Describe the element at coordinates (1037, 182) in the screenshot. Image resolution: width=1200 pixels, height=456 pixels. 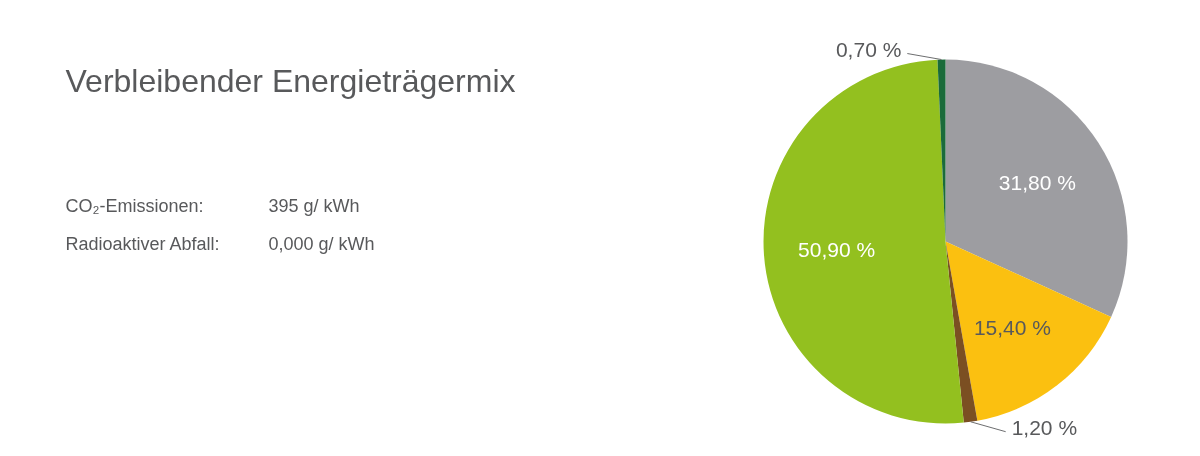
I see `data-label: 31,80 %` at that location.